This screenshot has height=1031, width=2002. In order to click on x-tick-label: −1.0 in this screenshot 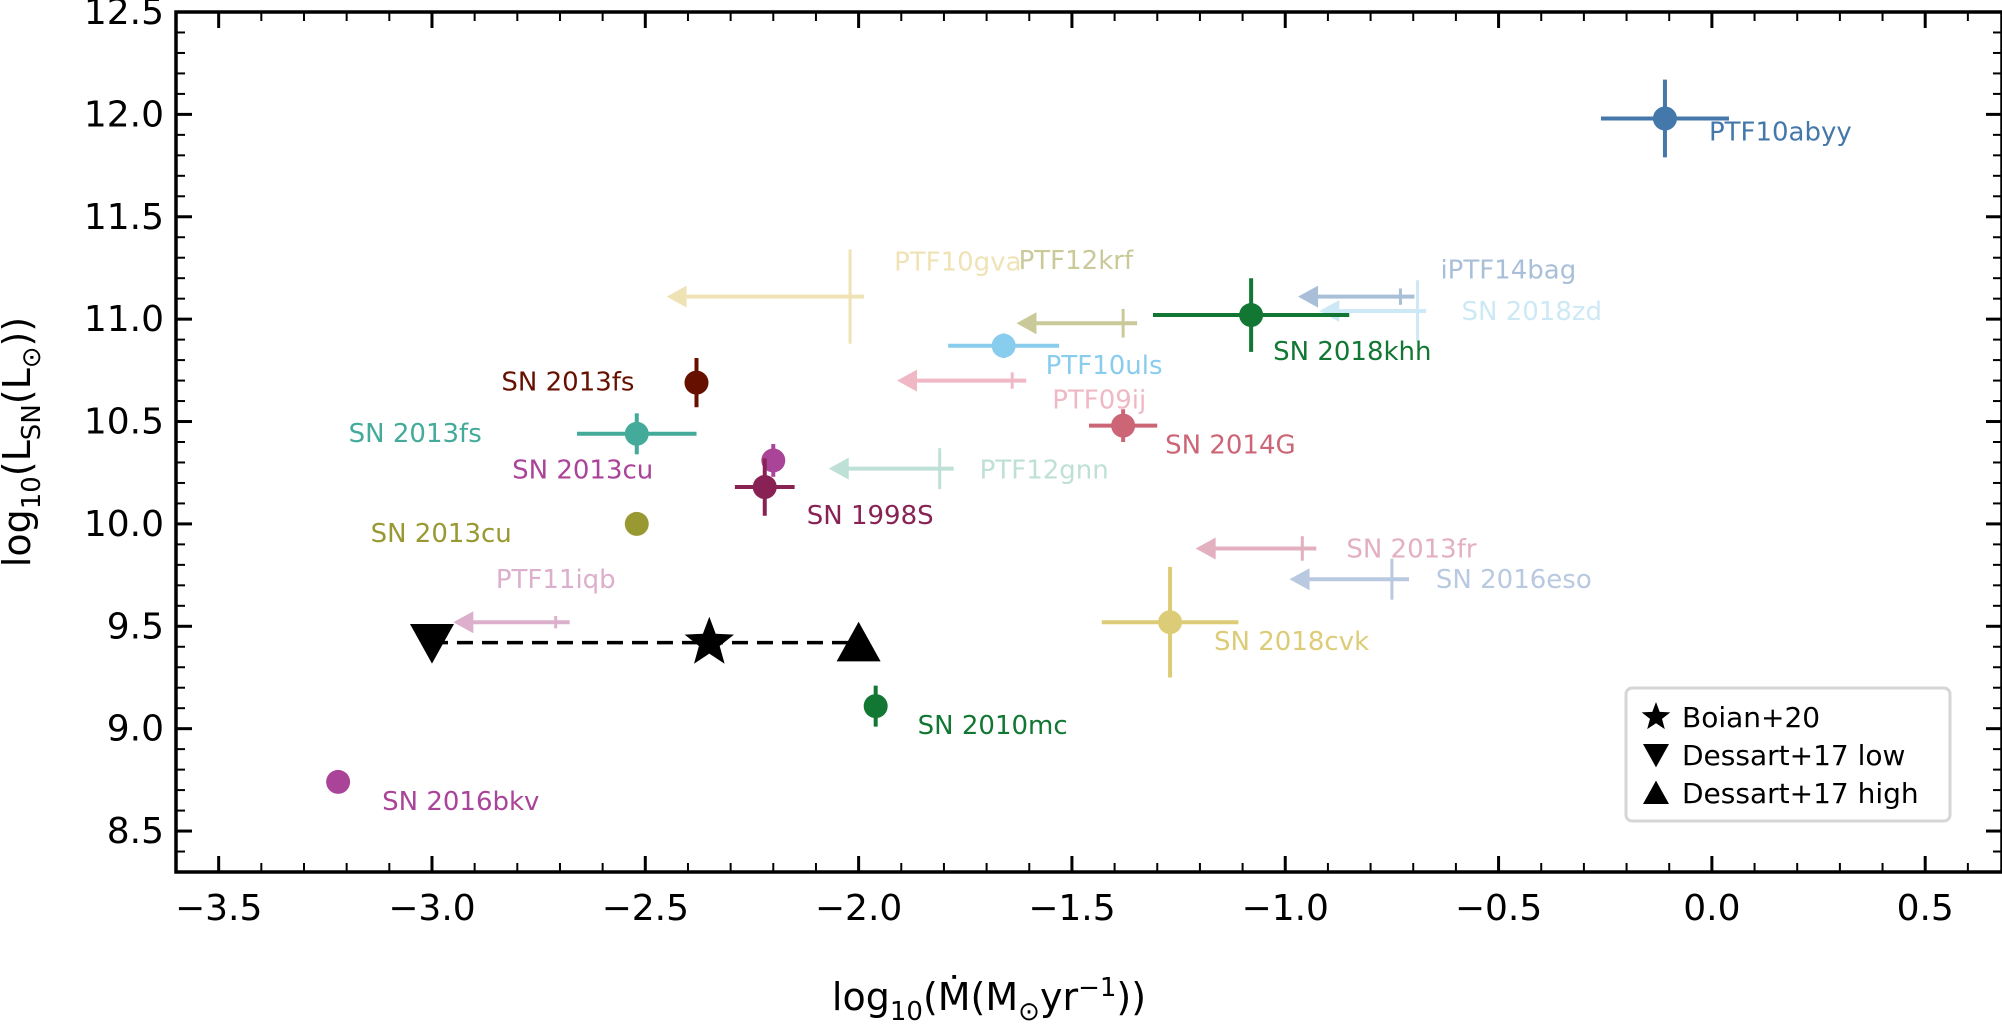, I will do `click(1285, 908)`.